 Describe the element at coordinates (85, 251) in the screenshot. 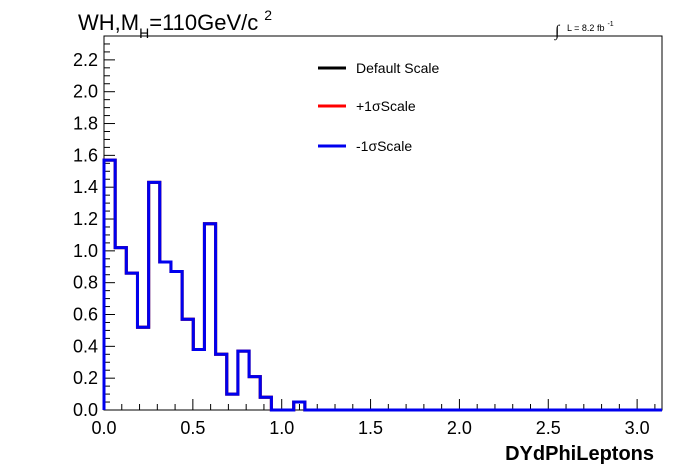

I see `y-tick-label: 1.0` at that location.